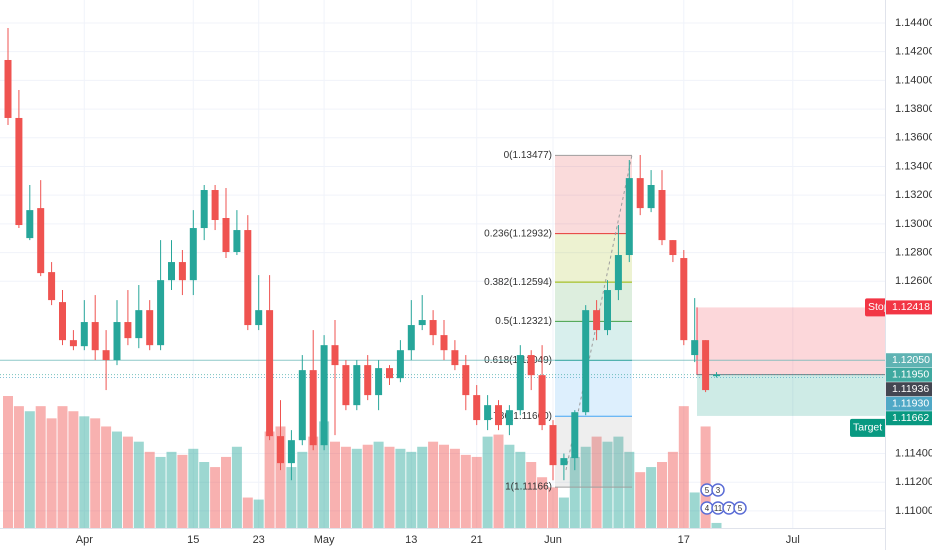 The image size is (932, 550). What do you see at coordinates (518, 233) in the screenshot?
I see `fib-label: 0.236(1.12932)` at bounding box center [518, 233].